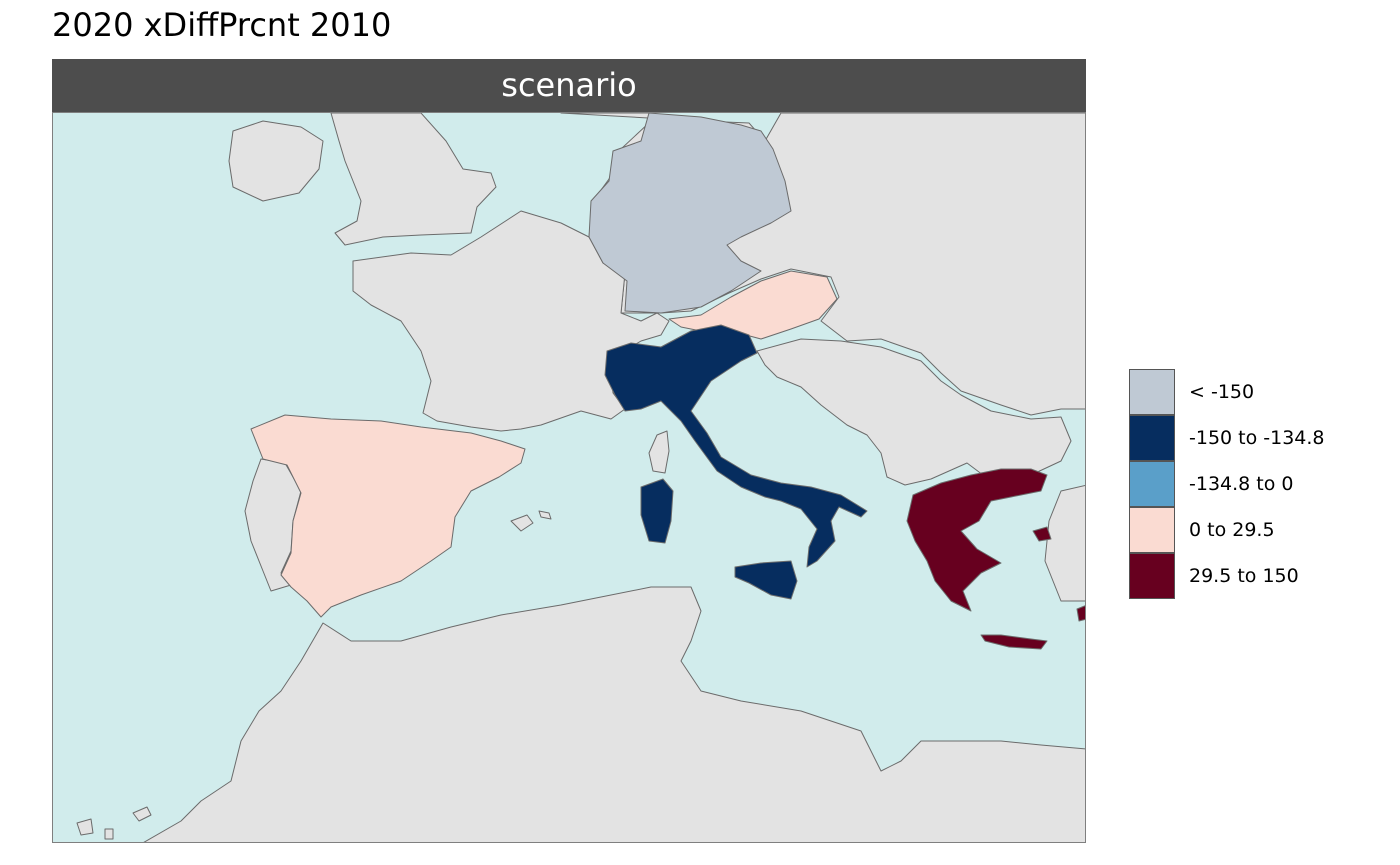 This screenshot has width=1400, height=865. I want to click on legend-label: 29.5 to 150, so click(1244, 576).